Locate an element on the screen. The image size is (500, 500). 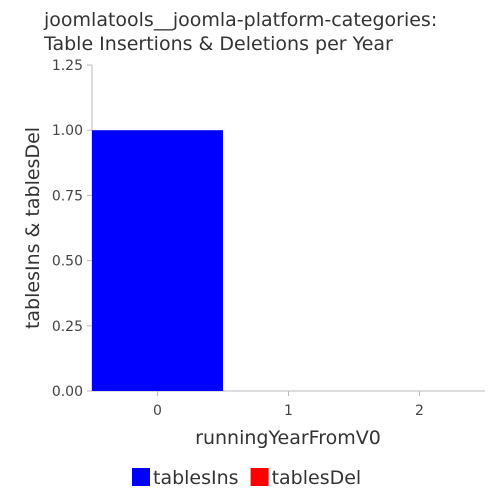
y-tick-label: 1.00 is located at coordinates (67, 131).